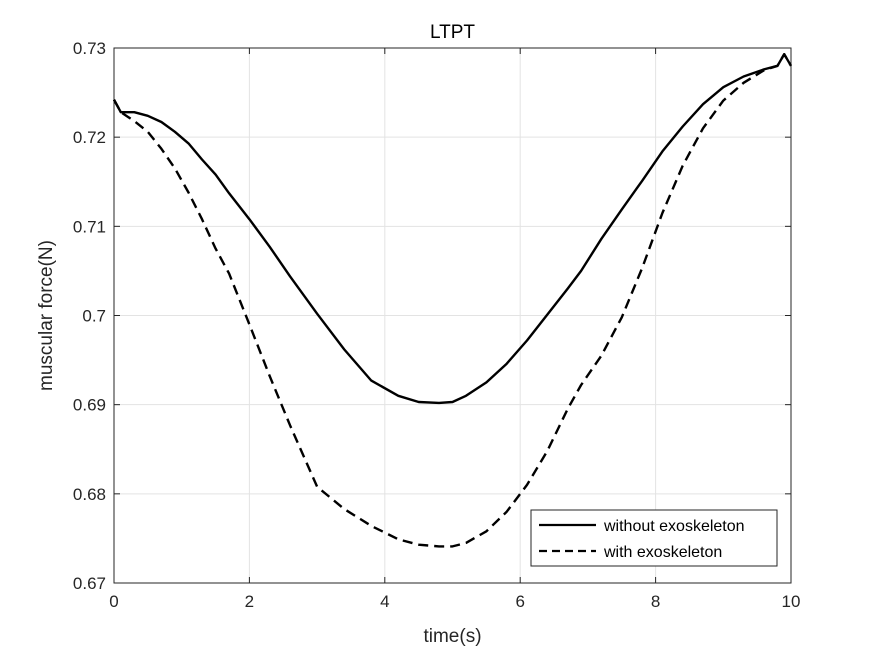 This screenshot has height=656, width=875. I want to click on x-tick-label: 2, so click(249, 601).